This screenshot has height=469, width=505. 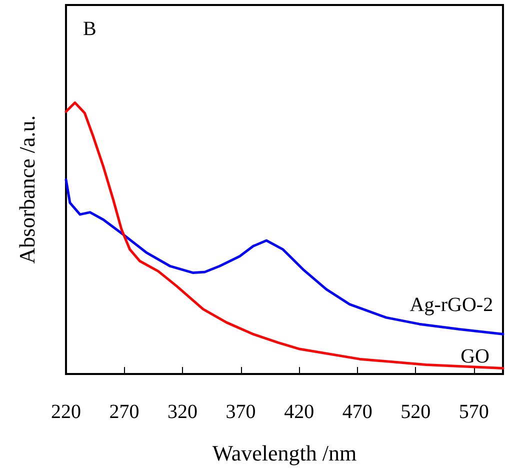 I want to click on x-tick-label: 570, so click(x=473, y=412).